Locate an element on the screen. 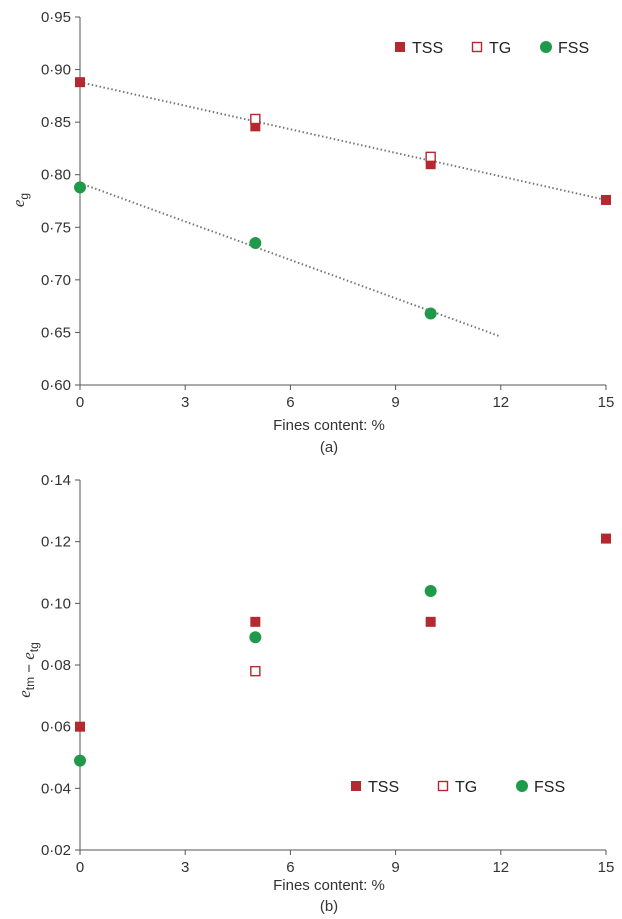 This screenshot has width=622, height=919. y-axis-title: eg is located at coordinates (20, 200).